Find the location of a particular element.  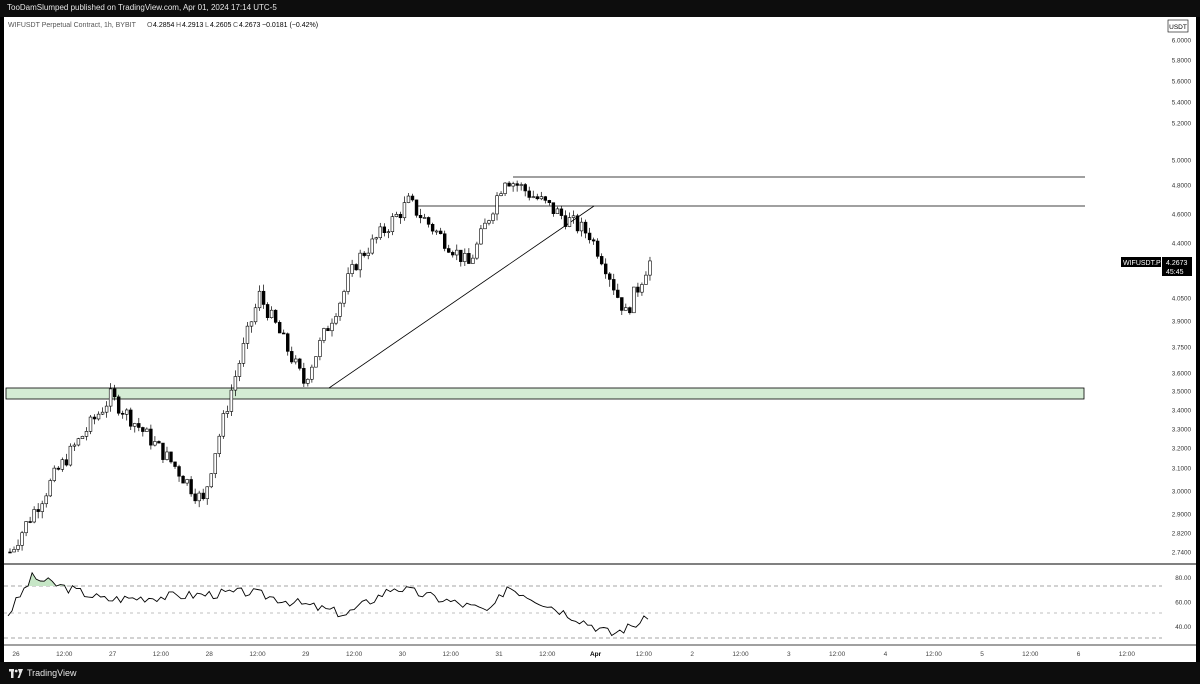

last-price-tag: WIFUSDT.P 4.2673 45:45 is located at coordinates (1156, 266).